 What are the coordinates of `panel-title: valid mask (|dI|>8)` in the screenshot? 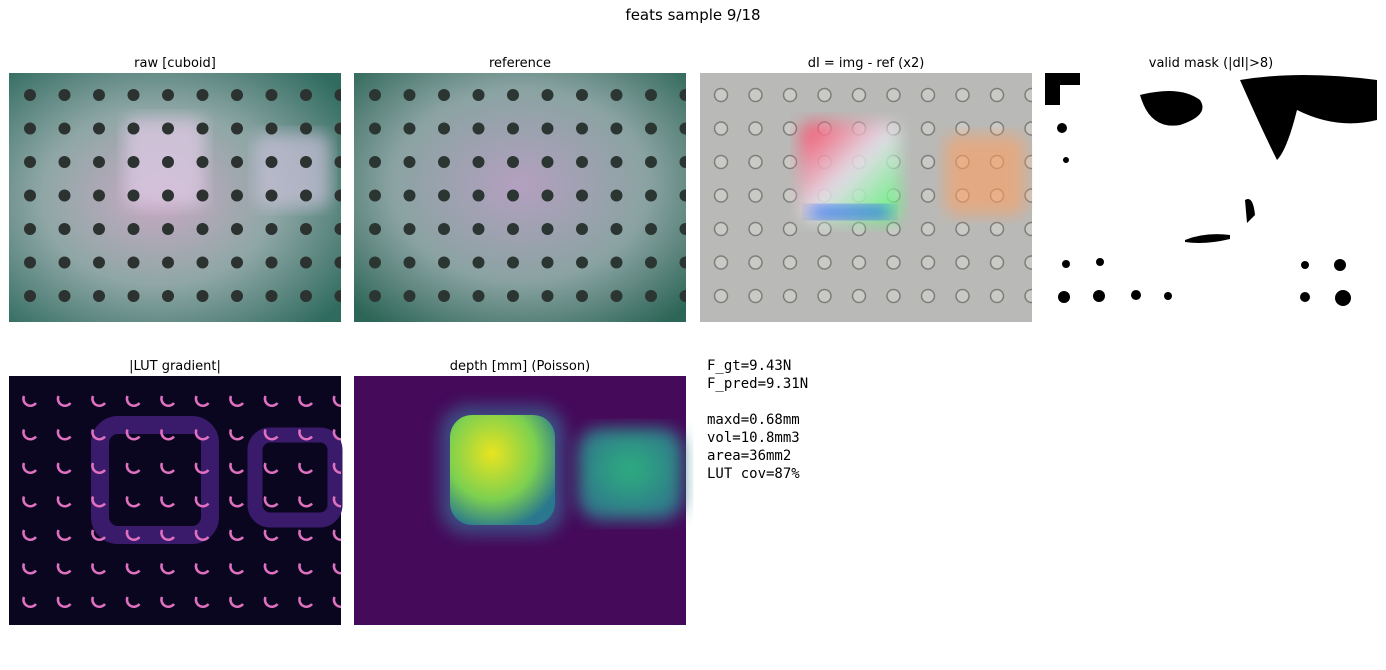 It's located at (1211, 63).